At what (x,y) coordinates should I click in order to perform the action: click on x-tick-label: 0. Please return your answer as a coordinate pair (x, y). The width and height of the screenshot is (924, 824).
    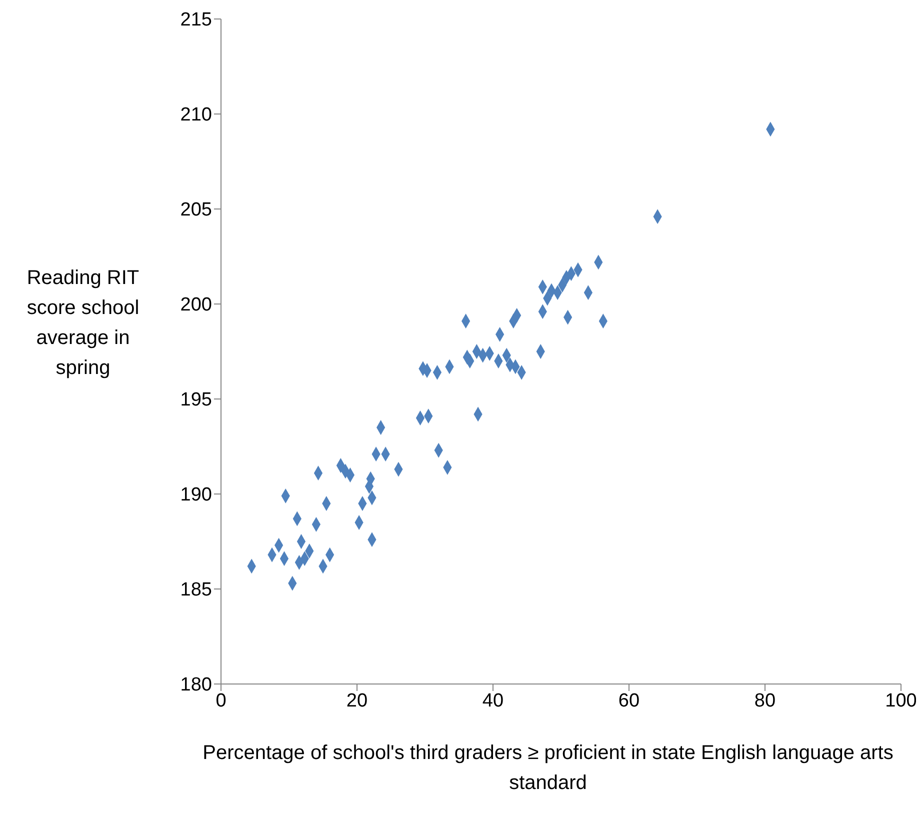
    Looking at the image, I should click on (221, 701).